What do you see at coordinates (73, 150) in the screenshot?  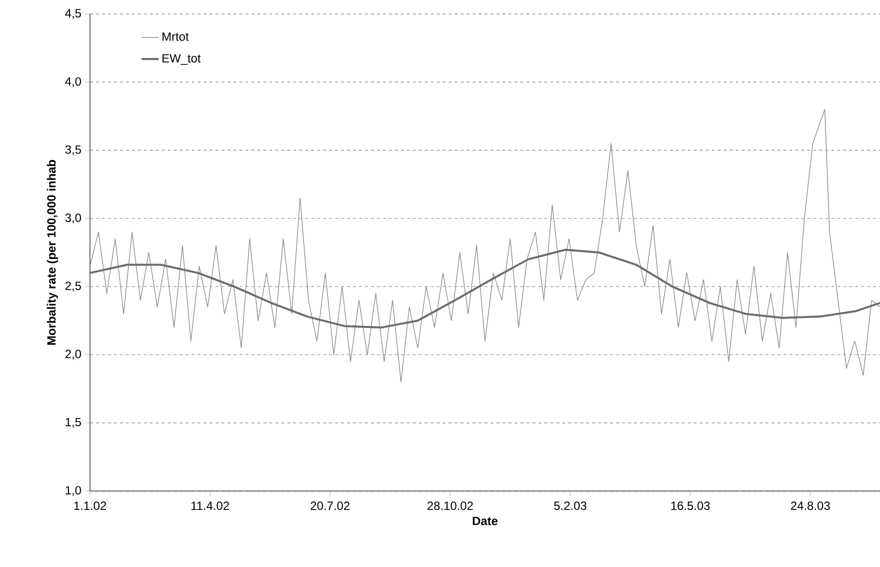 I see `y-tick-label: 3,5` at bounding box center [73, 150].